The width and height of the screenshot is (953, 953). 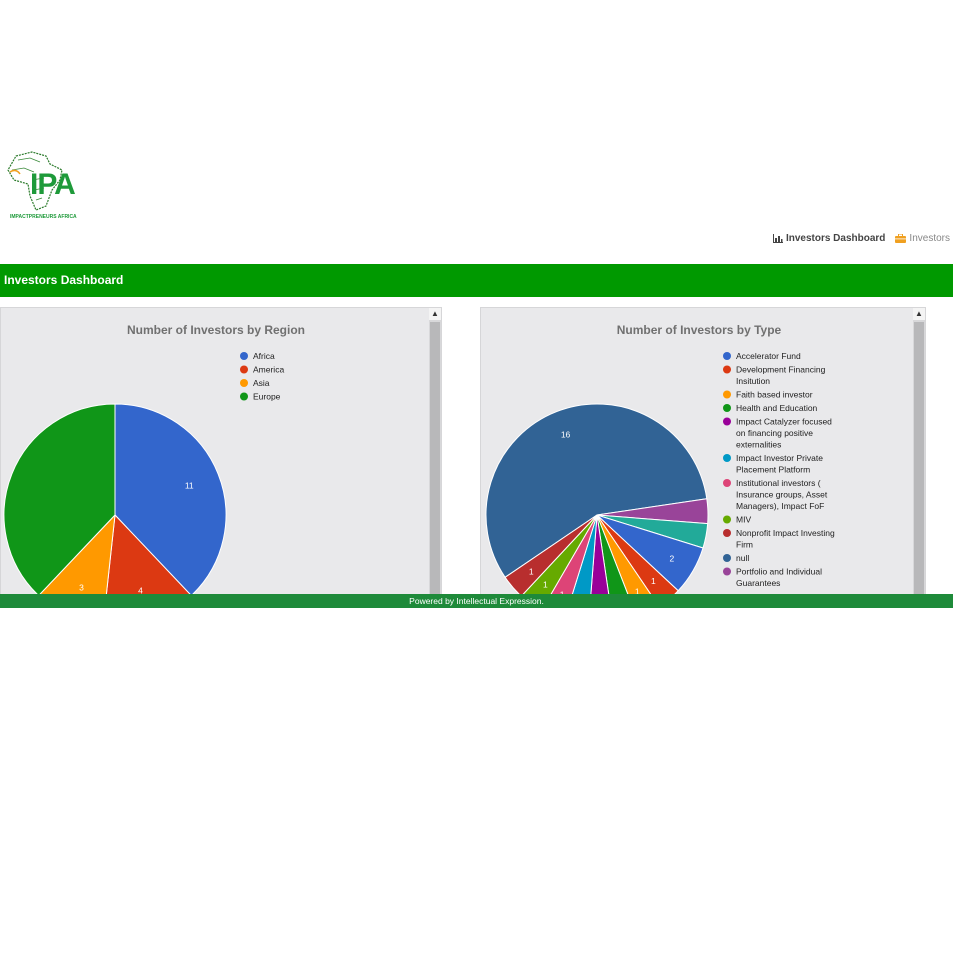 What do you see at coordinates (268, 370) in the screenshot?
I see `legend-label: America` at bounding box center [268, 370].